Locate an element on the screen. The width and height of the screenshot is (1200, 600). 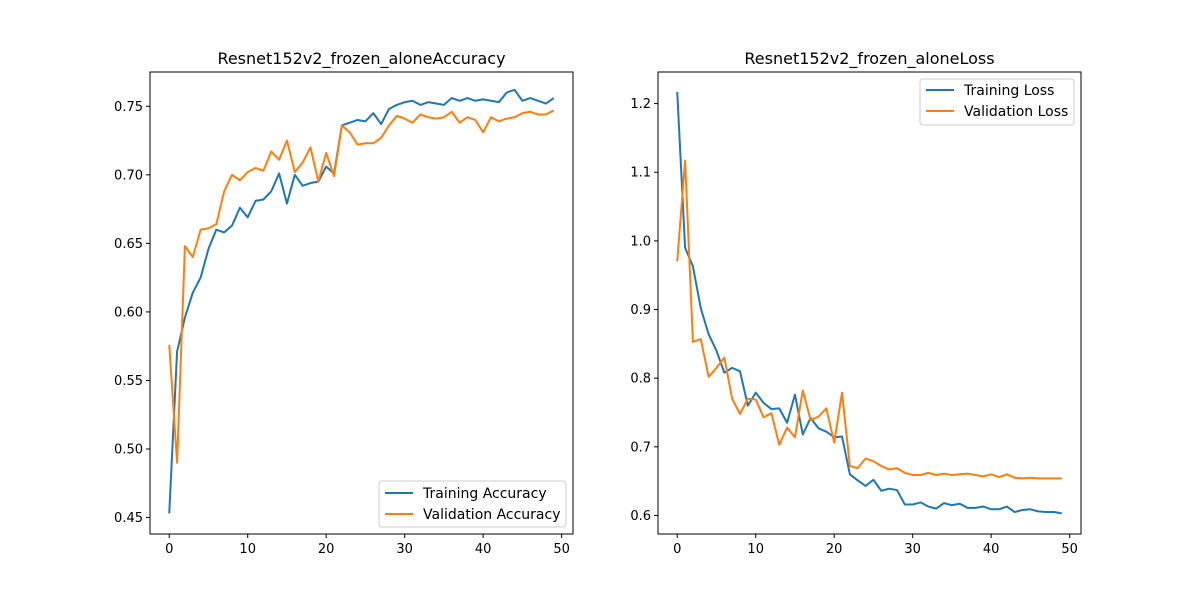
loss-y-tick-label: 0.7 is located at coordinates (640, 447).